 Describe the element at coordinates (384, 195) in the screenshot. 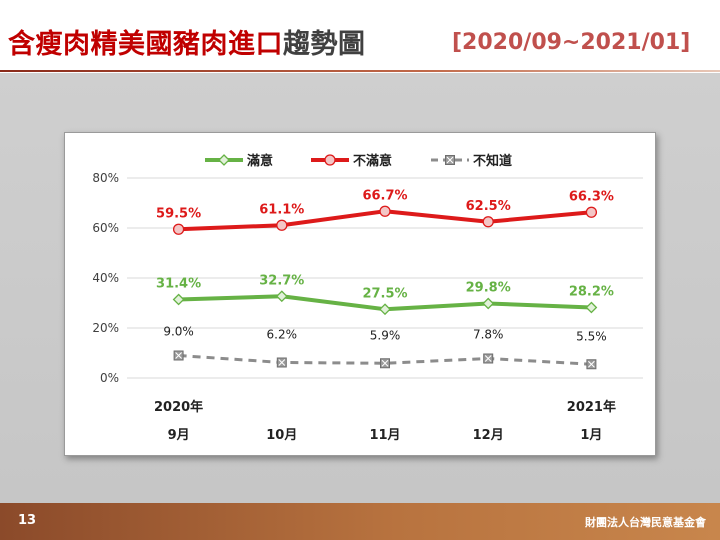

I see `data-label: 66.7%` at that location.